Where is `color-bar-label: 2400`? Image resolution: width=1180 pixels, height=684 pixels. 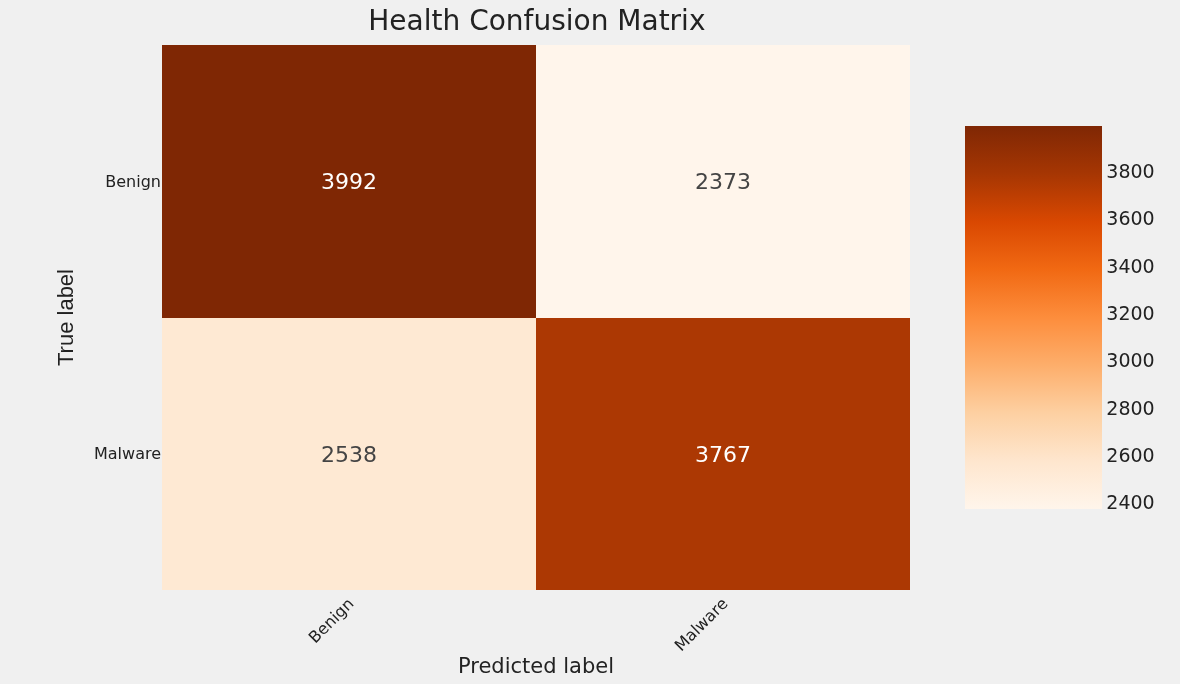 color-bar-label: 2400 is located at coordinates (1130, 502).